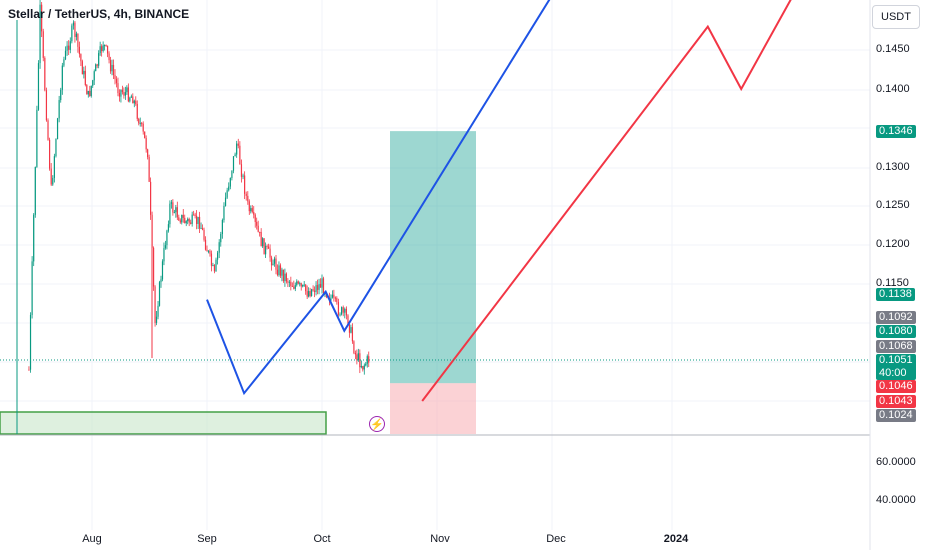 This screenshot has height=550, width=932. What do you see at coordinates (896, 401) in the screenshot?
I see `price-label: 0.1043` at bounding box center [896, 401].